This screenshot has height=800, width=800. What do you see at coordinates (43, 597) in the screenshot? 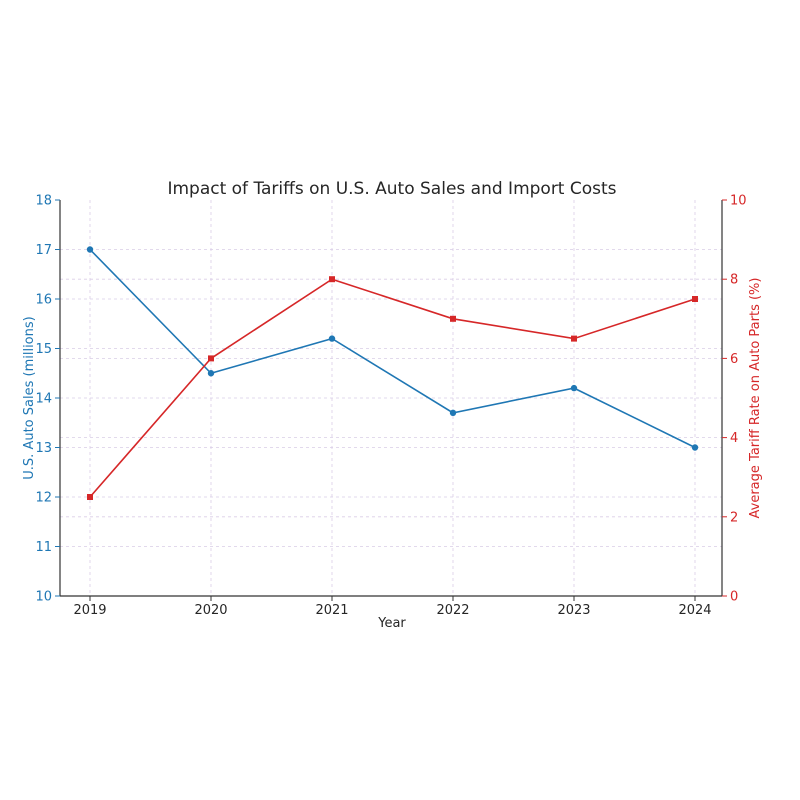
I see `y-left-tick-label: 10` at bounding box center [43, 597].